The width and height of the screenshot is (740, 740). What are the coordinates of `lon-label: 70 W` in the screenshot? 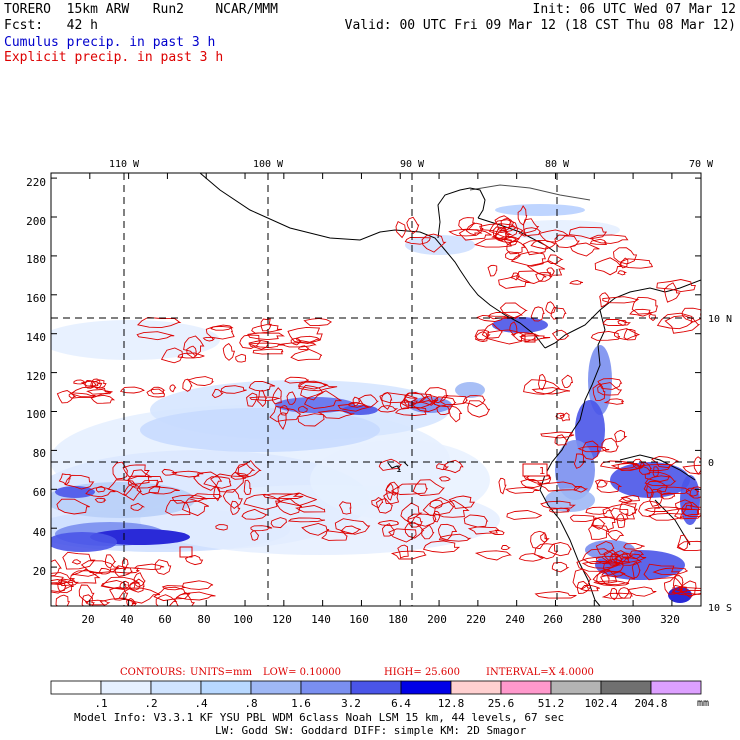 It's located at (701, 164).